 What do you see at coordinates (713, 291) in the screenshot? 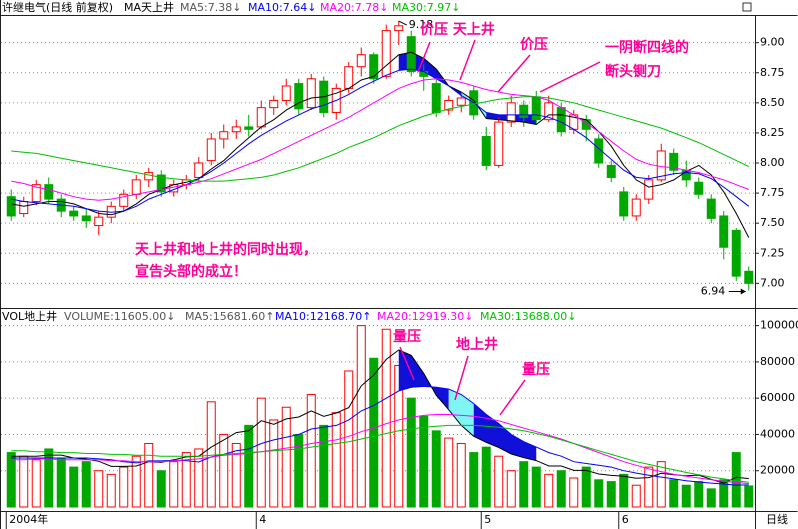
I see `min-label: 6.94` at bounding box center [713, 291].